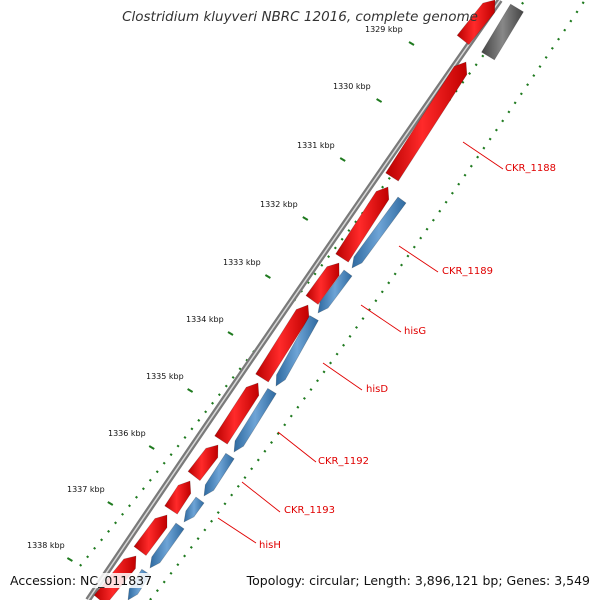 The width and height of the screenshot is (600, 600). What do you see at coordinates (502, 32) in the screenshot?
I see `other-feature-block` at bounding box center [502, 32].